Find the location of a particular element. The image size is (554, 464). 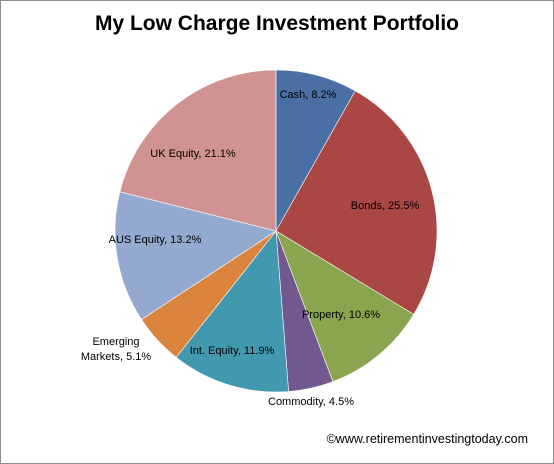

chart-title: My Low Charge Investment Portfolio is located at coordinates (277, 23).